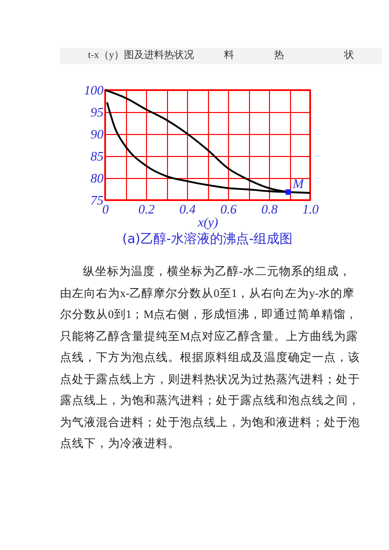 This screenshot has width=389, height=550. I want to click on x-axis-title: x(y), so click(207, 222).